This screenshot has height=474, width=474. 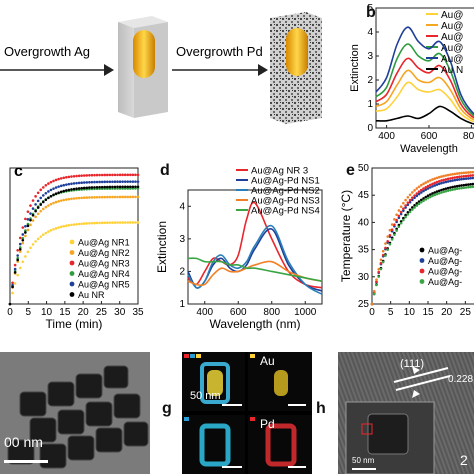 What do you see at coordinates (285, 181) in the screenshot?
I see `legend-label-d: Au@Ag-Pd NS1` at bounding box center [285, 181].